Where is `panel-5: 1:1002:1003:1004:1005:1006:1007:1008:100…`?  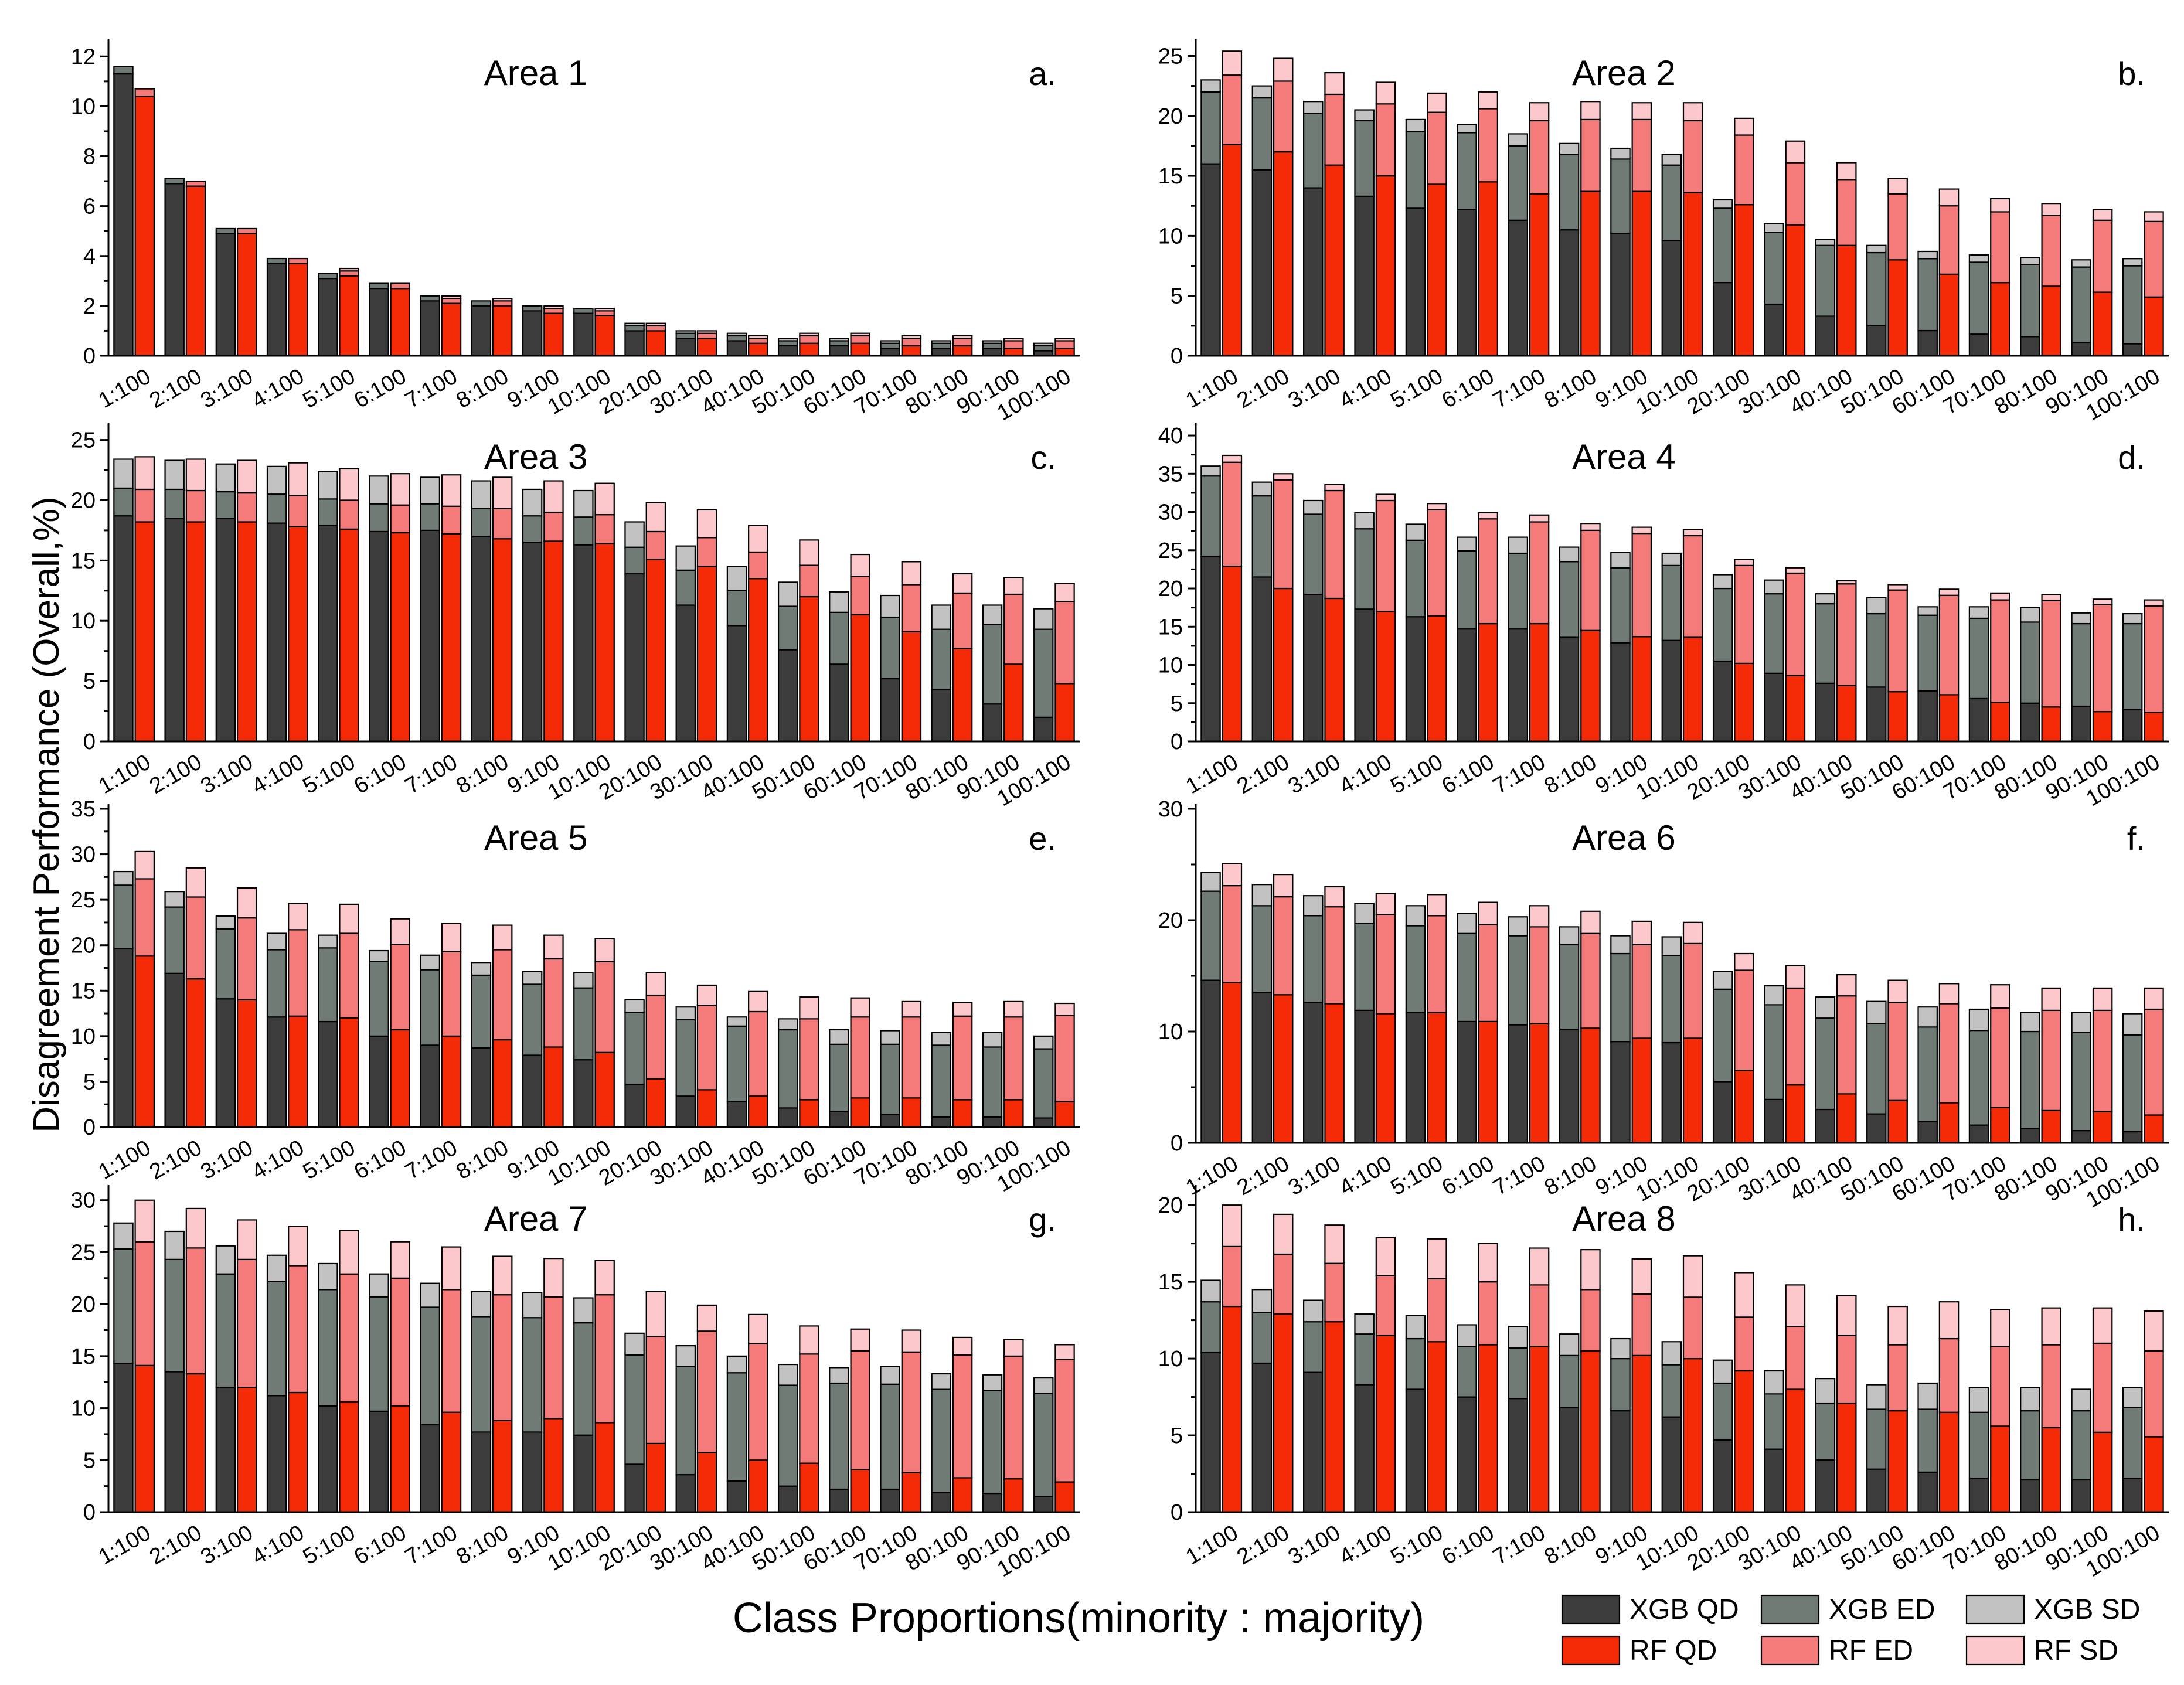
panel-5: 1:1002:1003:1004:1005:1006:1007:1008:100… is located at coordinates (575, 997).